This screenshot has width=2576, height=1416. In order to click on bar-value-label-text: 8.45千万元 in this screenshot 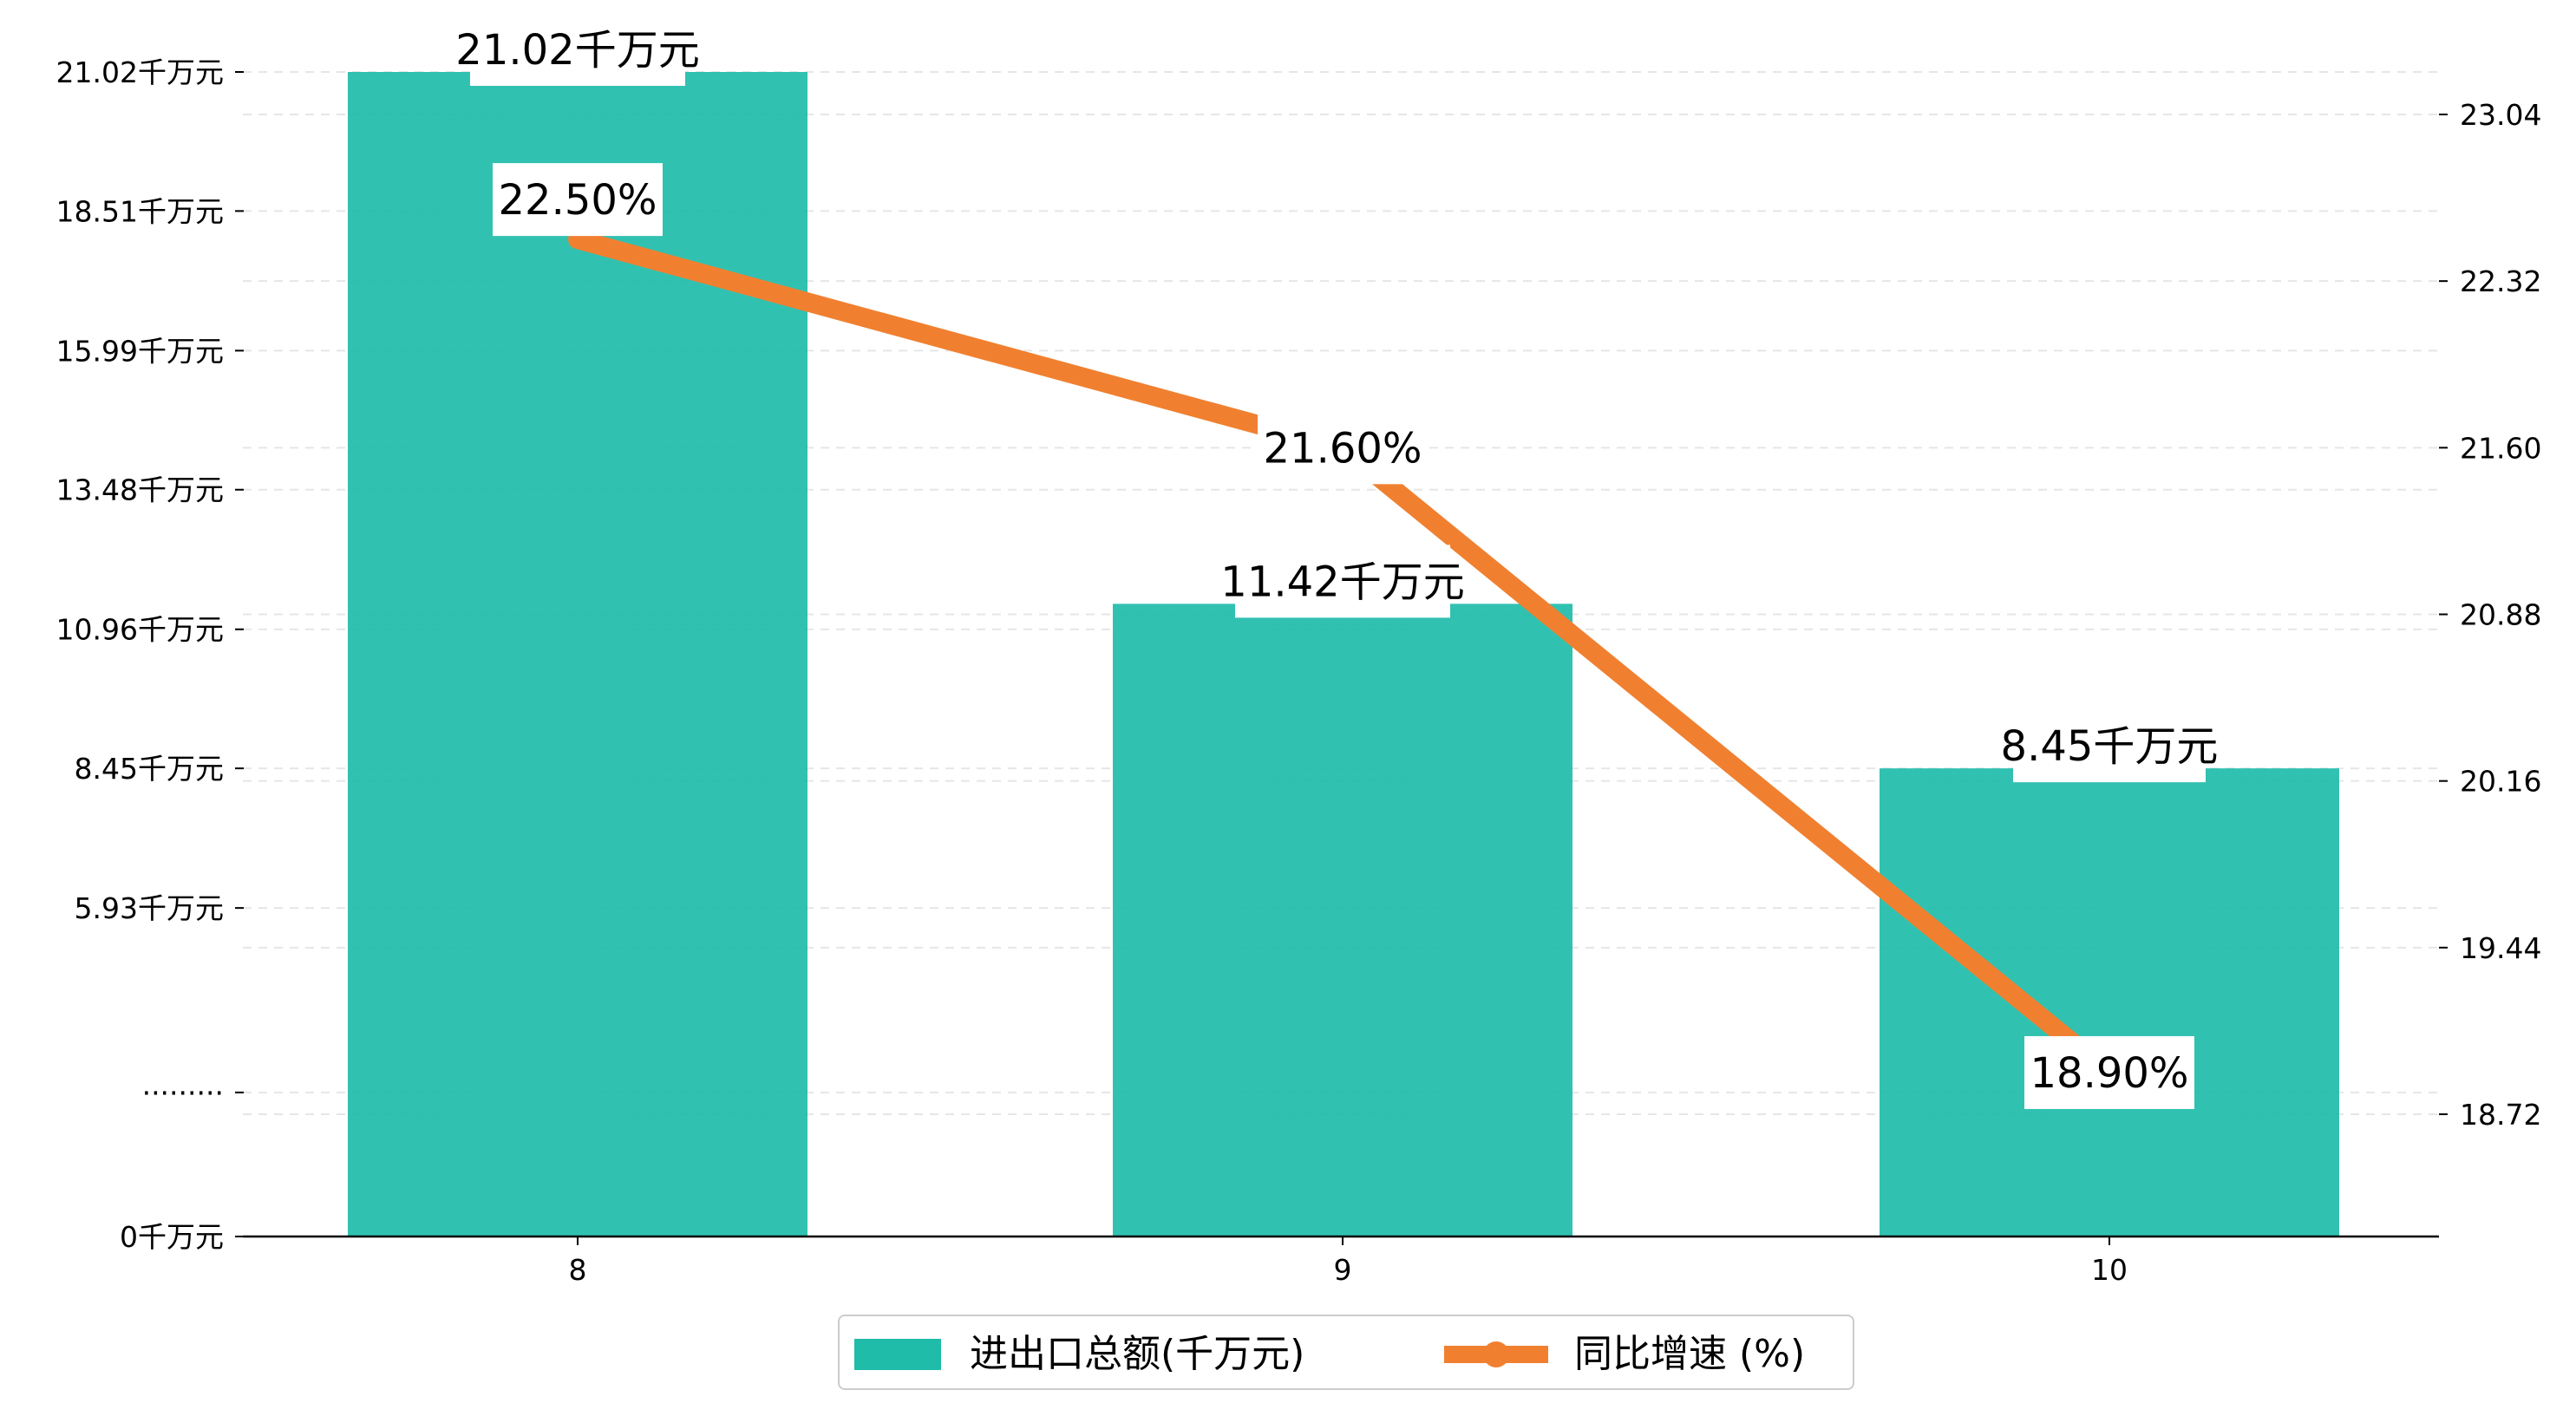, I will do `click(2110, 747)`.